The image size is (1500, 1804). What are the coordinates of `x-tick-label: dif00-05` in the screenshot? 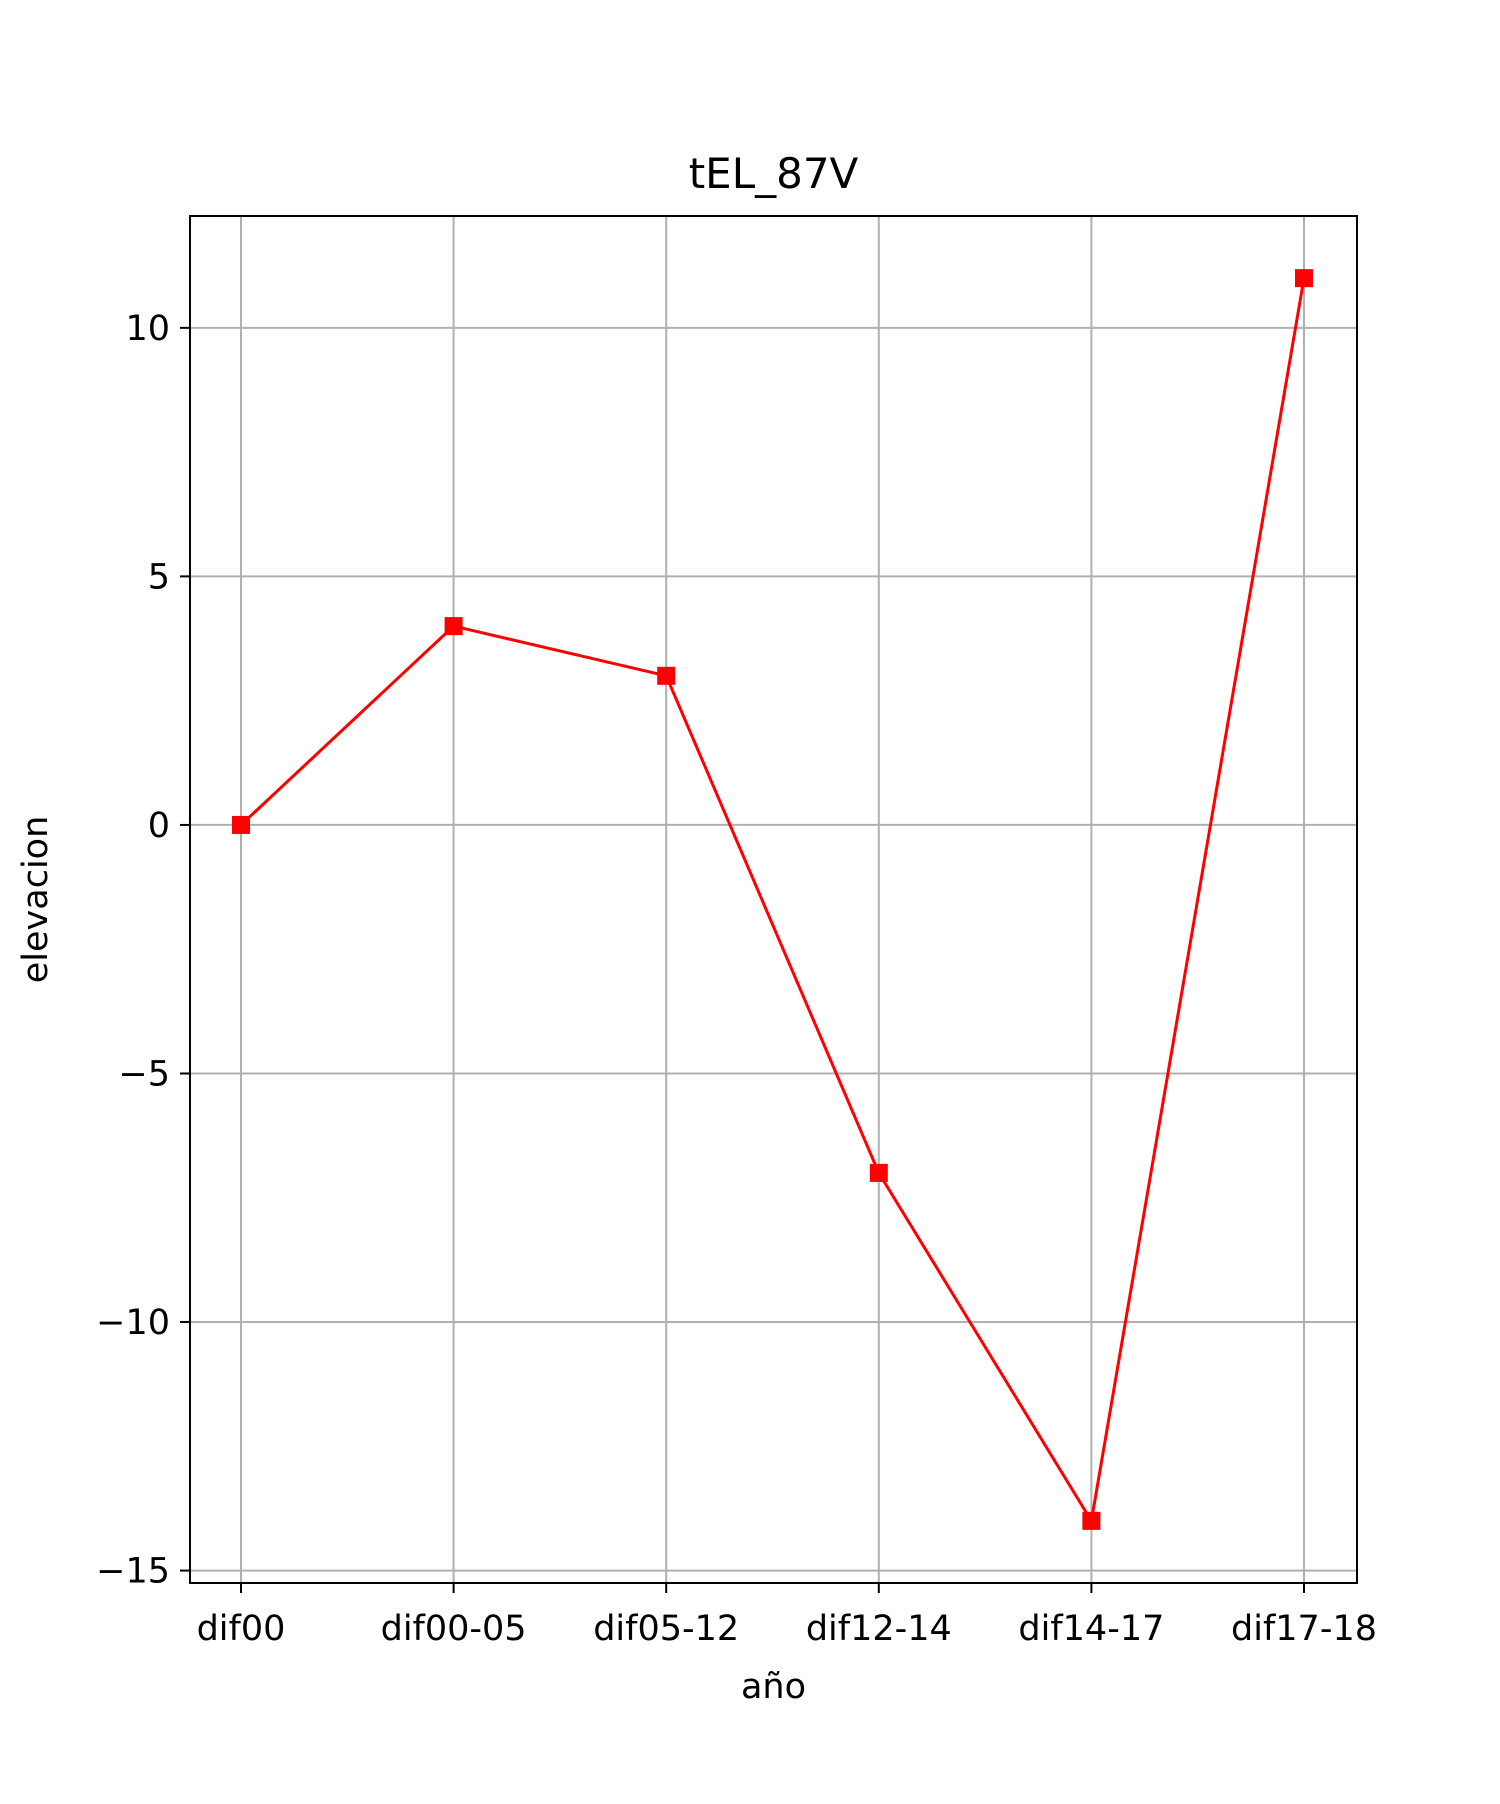 It's located at (454, 1629).